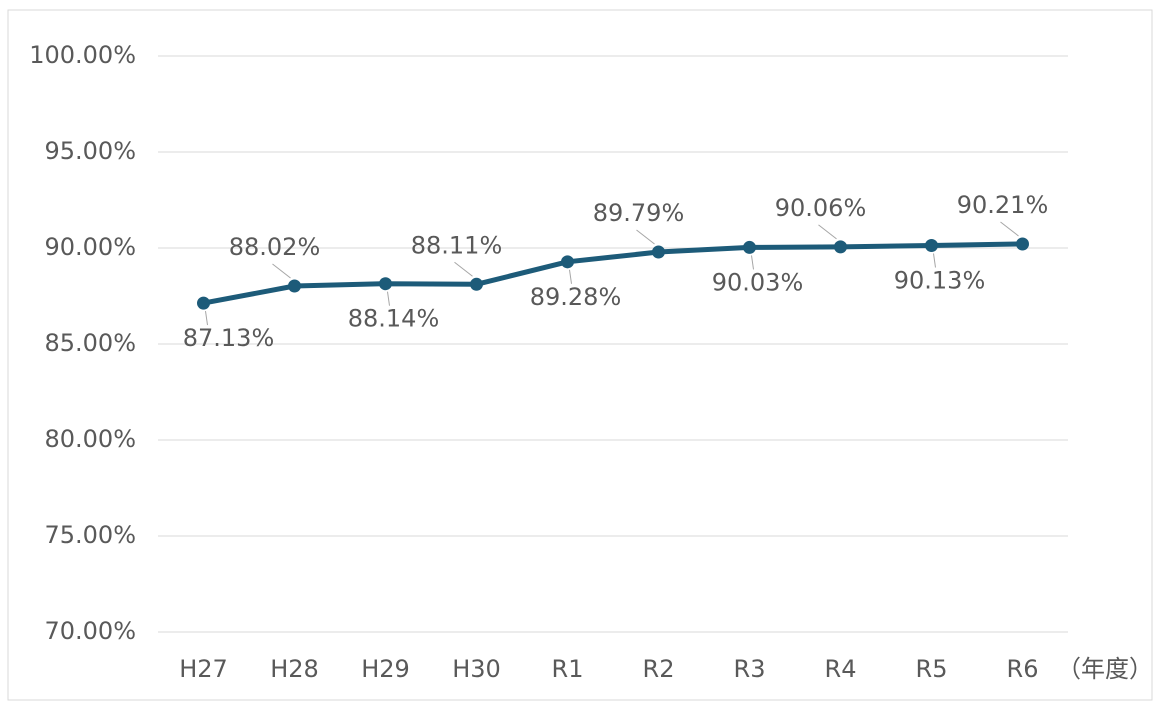  Describe the element at coordinates (940, 281) in the screenshot. I see `data-label: 90.13%` at that location.